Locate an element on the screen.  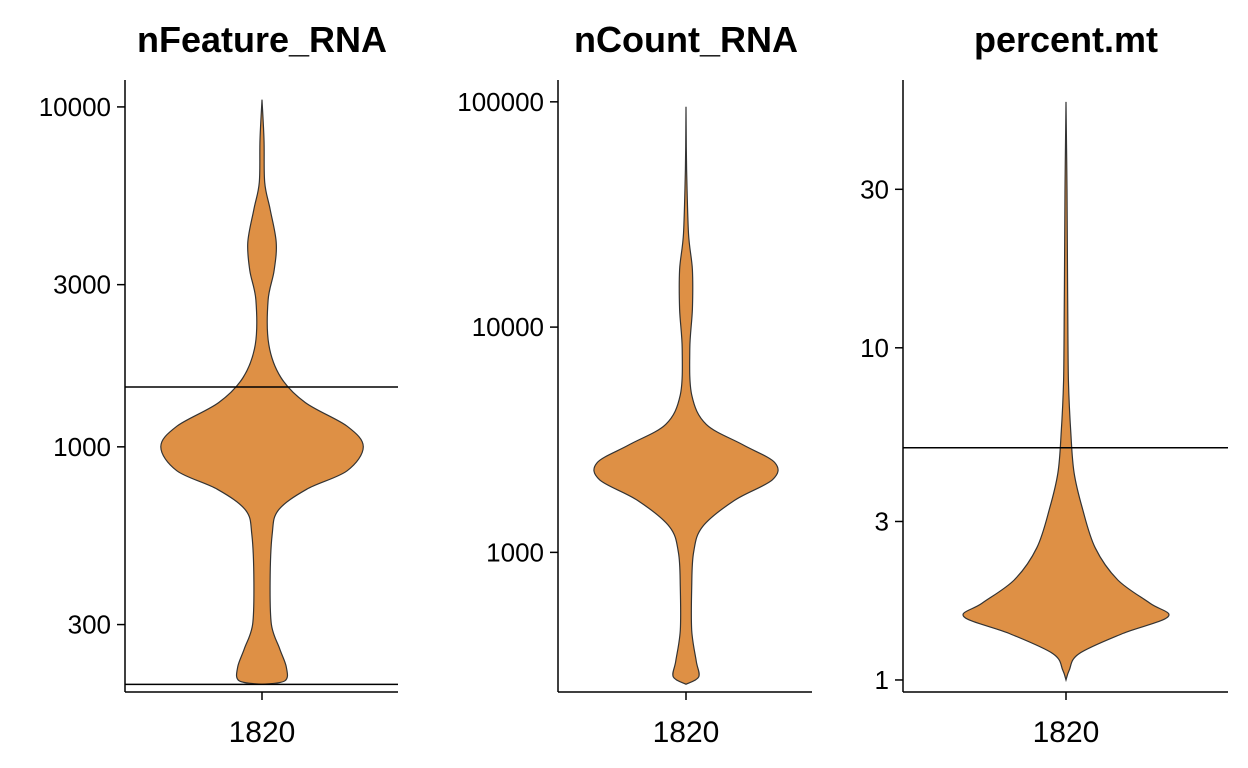
y-ticks: 1 3 10 30 is located at coordinates (881, 434).